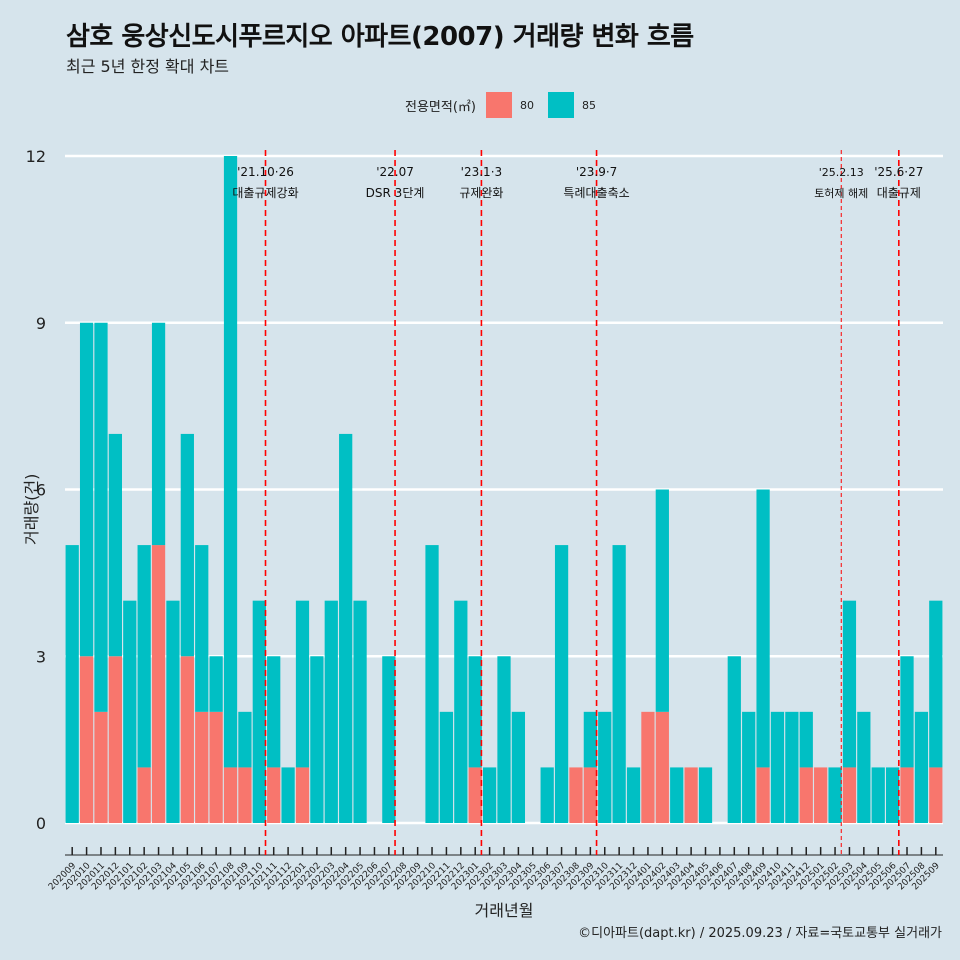  I want to click on event-label: DSR 3단계, so click(395, 193).